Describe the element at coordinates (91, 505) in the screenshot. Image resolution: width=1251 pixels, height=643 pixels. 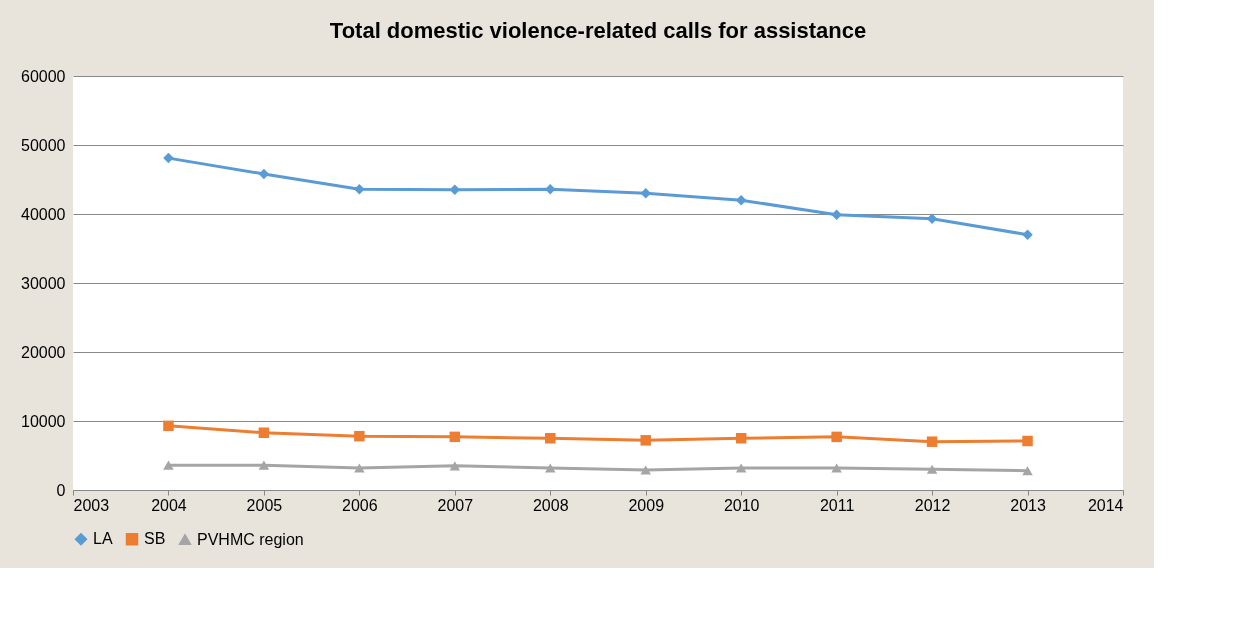
I see `x-tick-label: 2003` at that location.